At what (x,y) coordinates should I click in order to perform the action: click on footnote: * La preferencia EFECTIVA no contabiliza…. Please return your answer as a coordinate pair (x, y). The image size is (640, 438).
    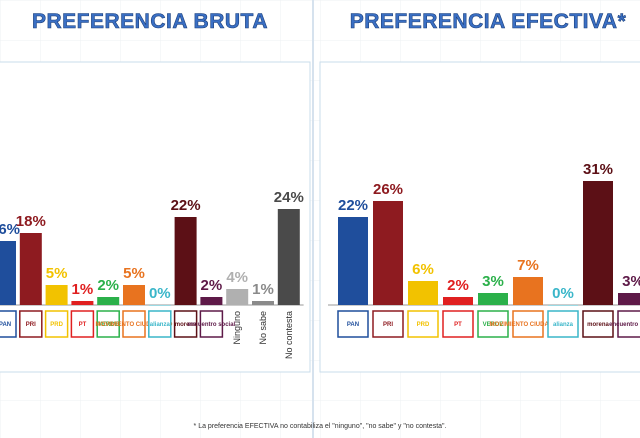
    Looking at the image, I should click on (320, 426).